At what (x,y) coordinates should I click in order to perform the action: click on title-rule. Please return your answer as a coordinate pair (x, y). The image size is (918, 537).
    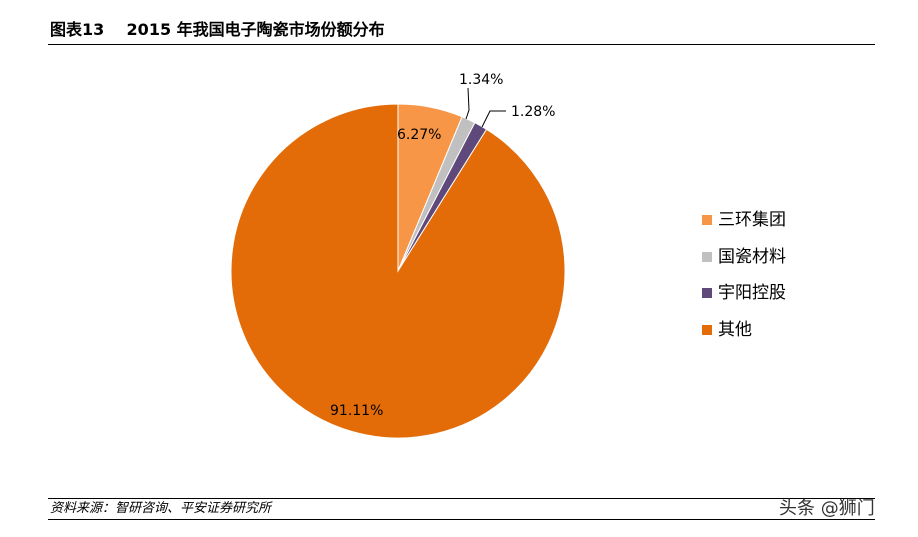
    Looking at the image, I should click on (461, 44).